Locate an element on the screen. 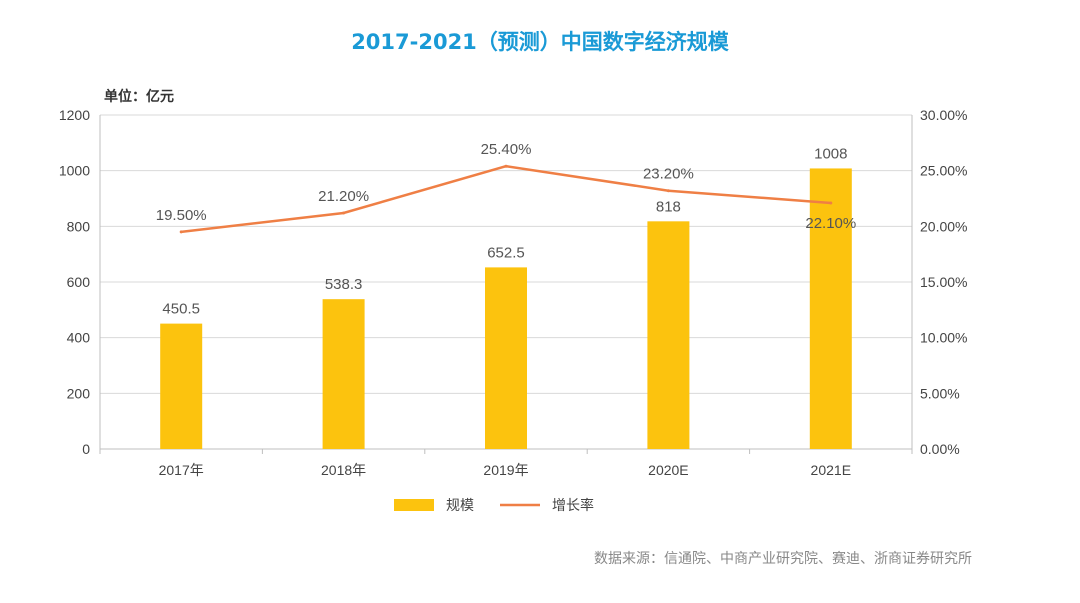 The width and height of the screenshot is (1080, 603). x-tick-label: 2021E is located at coordinates (831, 470).